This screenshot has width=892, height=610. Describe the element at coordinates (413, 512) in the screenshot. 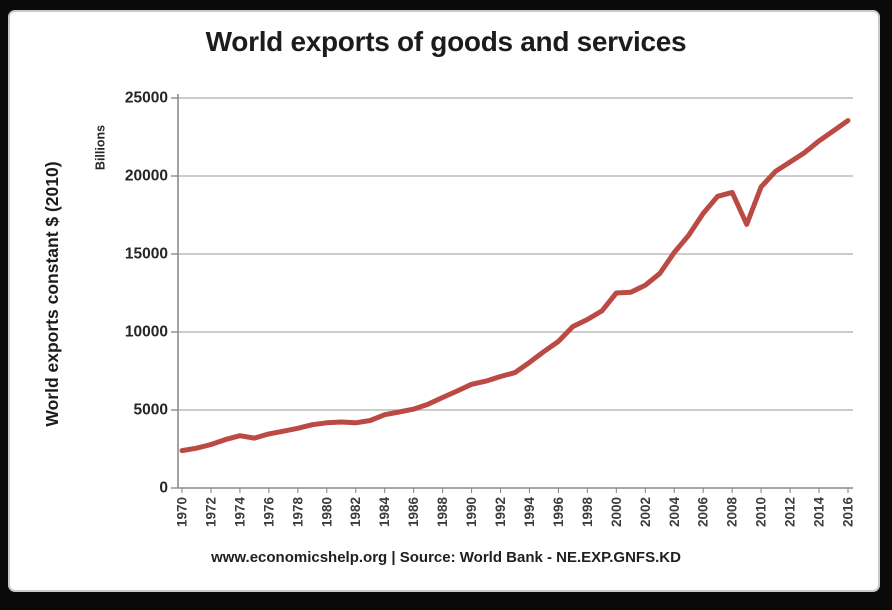

I see `x-tick-label: 1986` at that location.